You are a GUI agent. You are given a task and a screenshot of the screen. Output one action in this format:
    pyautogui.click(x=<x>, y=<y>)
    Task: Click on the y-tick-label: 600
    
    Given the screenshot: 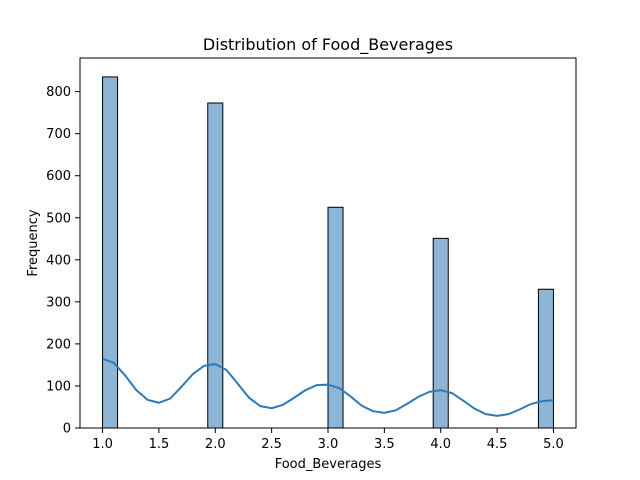 What is the action you would take?
    pyautogui.click(x=58, y=176)
    